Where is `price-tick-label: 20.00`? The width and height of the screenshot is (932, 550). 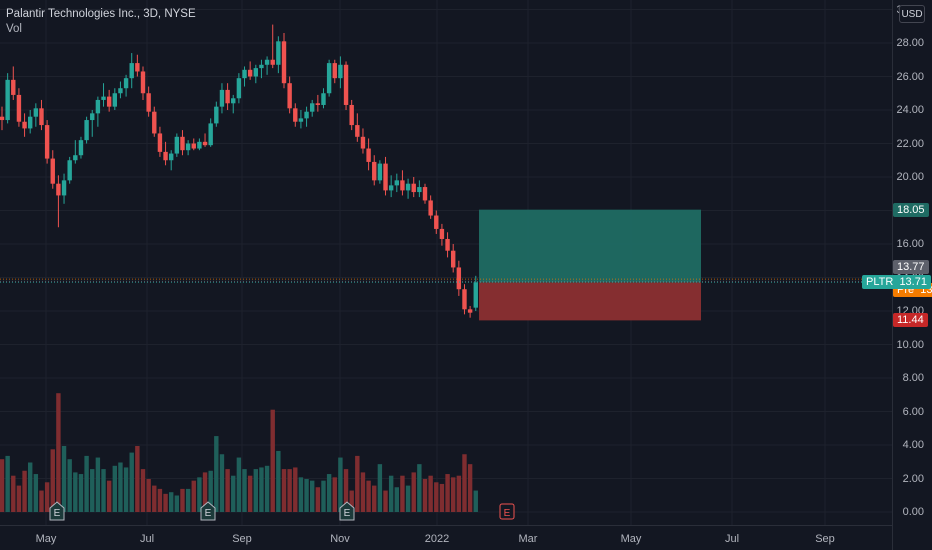
price-tick-label: 20.00 is located at coordinates (910, 177).